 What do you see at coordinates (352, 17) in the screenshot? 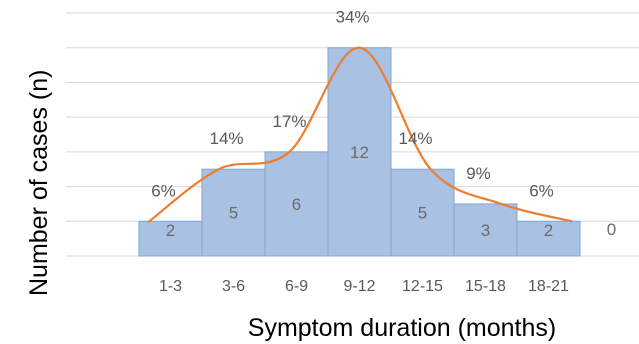
I see `percent-label: 34%` at bounding box center [352, 17].